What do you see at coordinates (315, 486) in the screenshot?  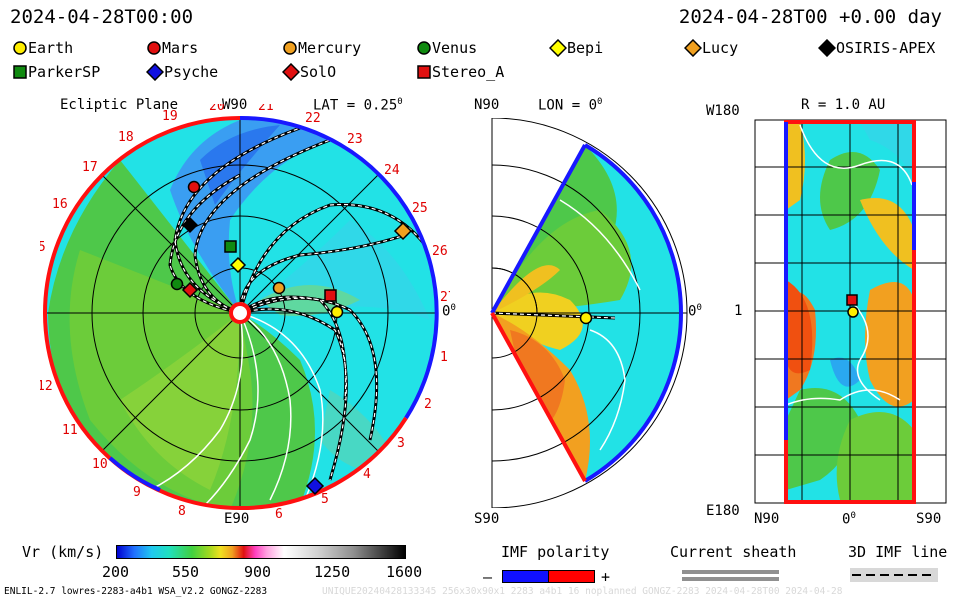 I see `psyche-marker` at bounding box center [315, 486].